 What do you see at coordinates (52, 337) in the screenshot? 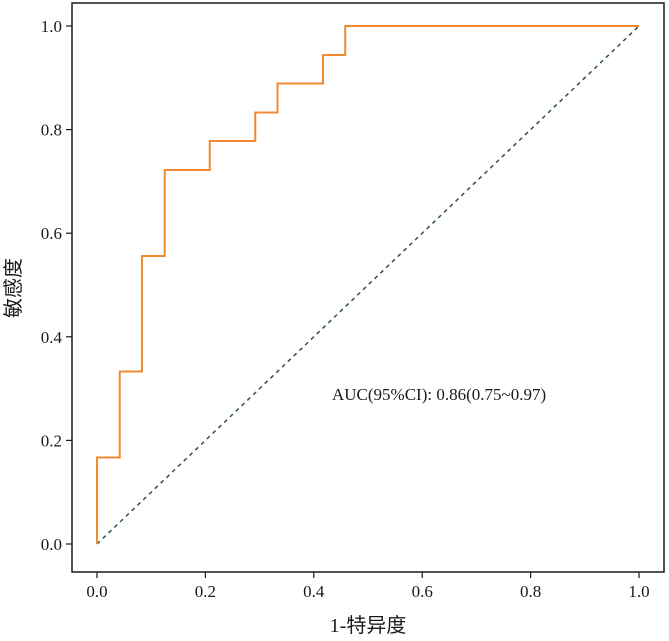
I see `y-tick-label: 0.4` at bounding box center [52, 337].